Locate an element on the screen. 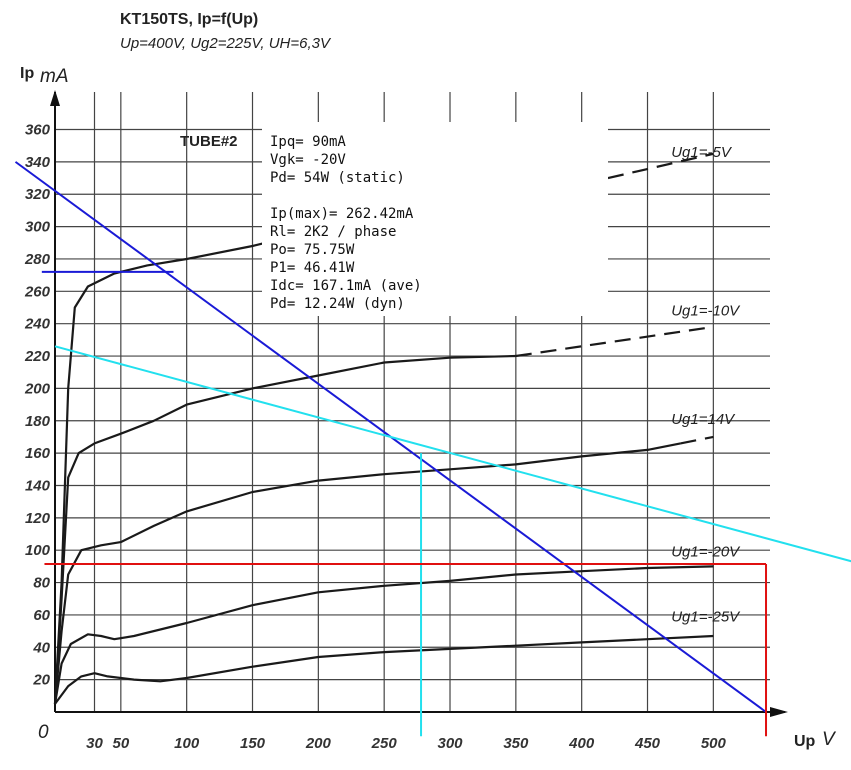  y-tick-label: 180 is located at coordinates (38, 421).